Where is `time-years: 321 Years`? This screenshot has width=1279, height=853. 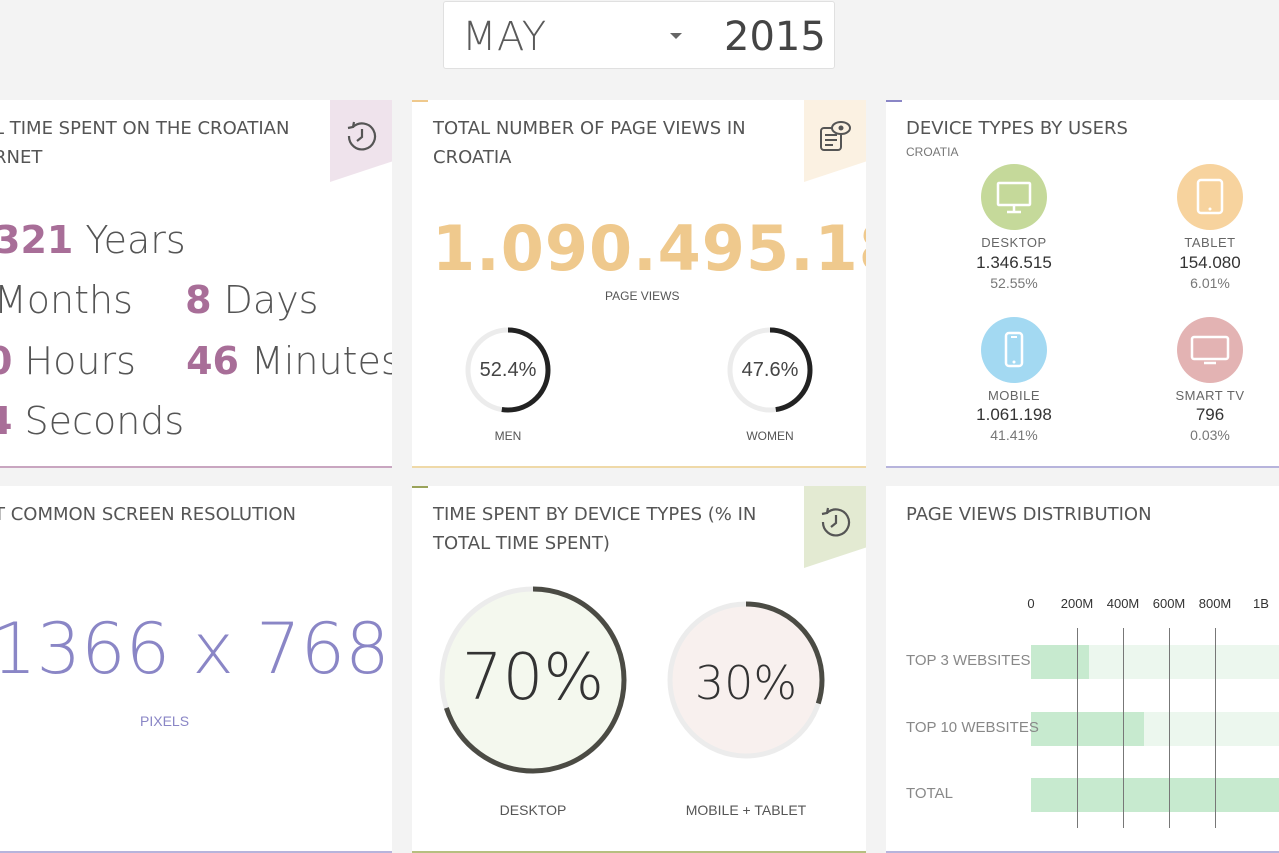 time-years: 321 Years is located at coordinates (93, 240).